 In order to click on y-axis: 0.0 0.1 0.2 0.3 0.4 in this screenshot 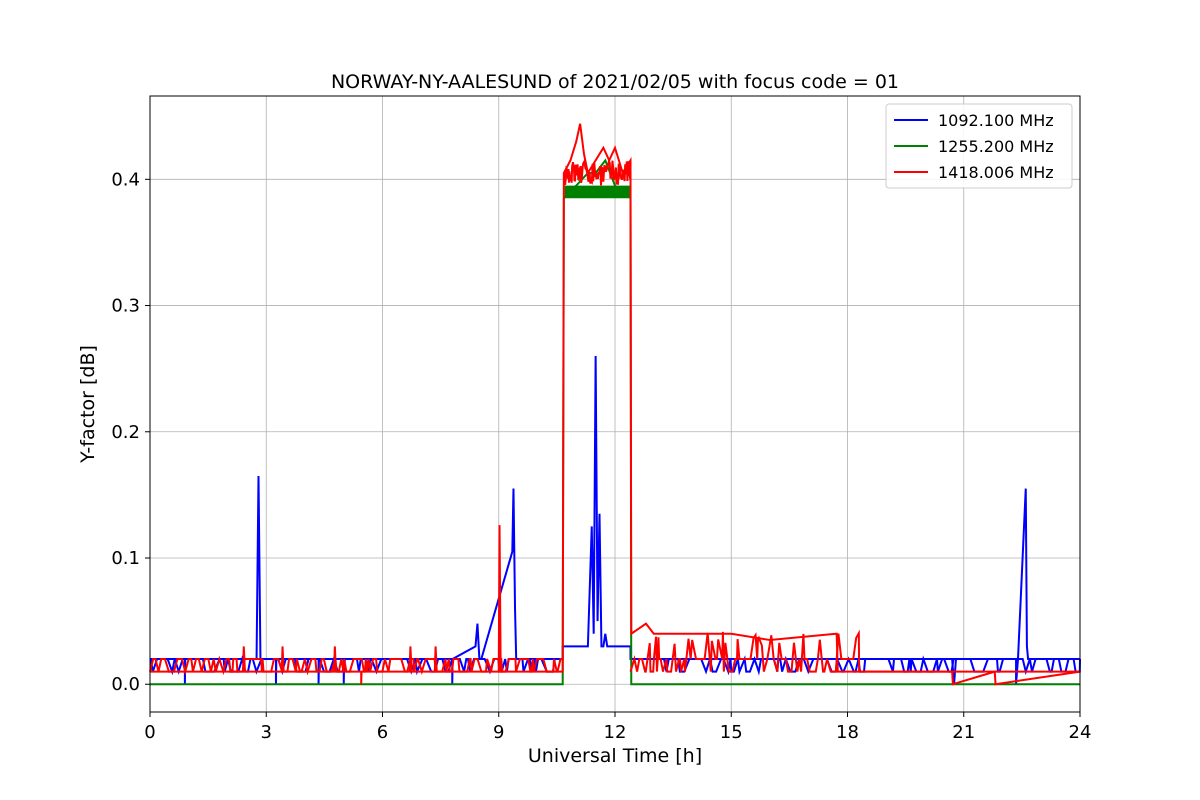, I will do `click(130, 432)`.